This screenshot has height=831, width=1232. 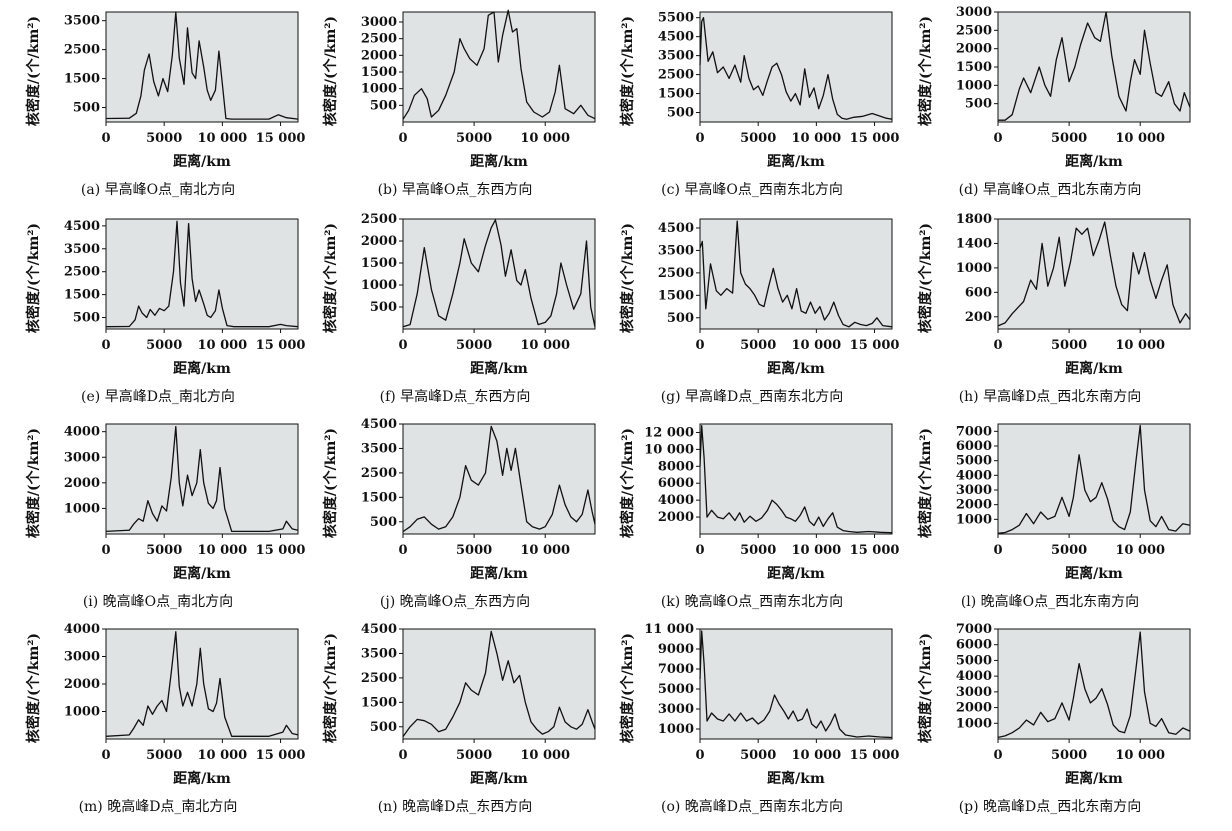 What do you see at coordinates (158, 807) in the screenshot?
I see `panel-caption: (m) 晚高峰D点_南北方向` at bounding box center [158, 807].